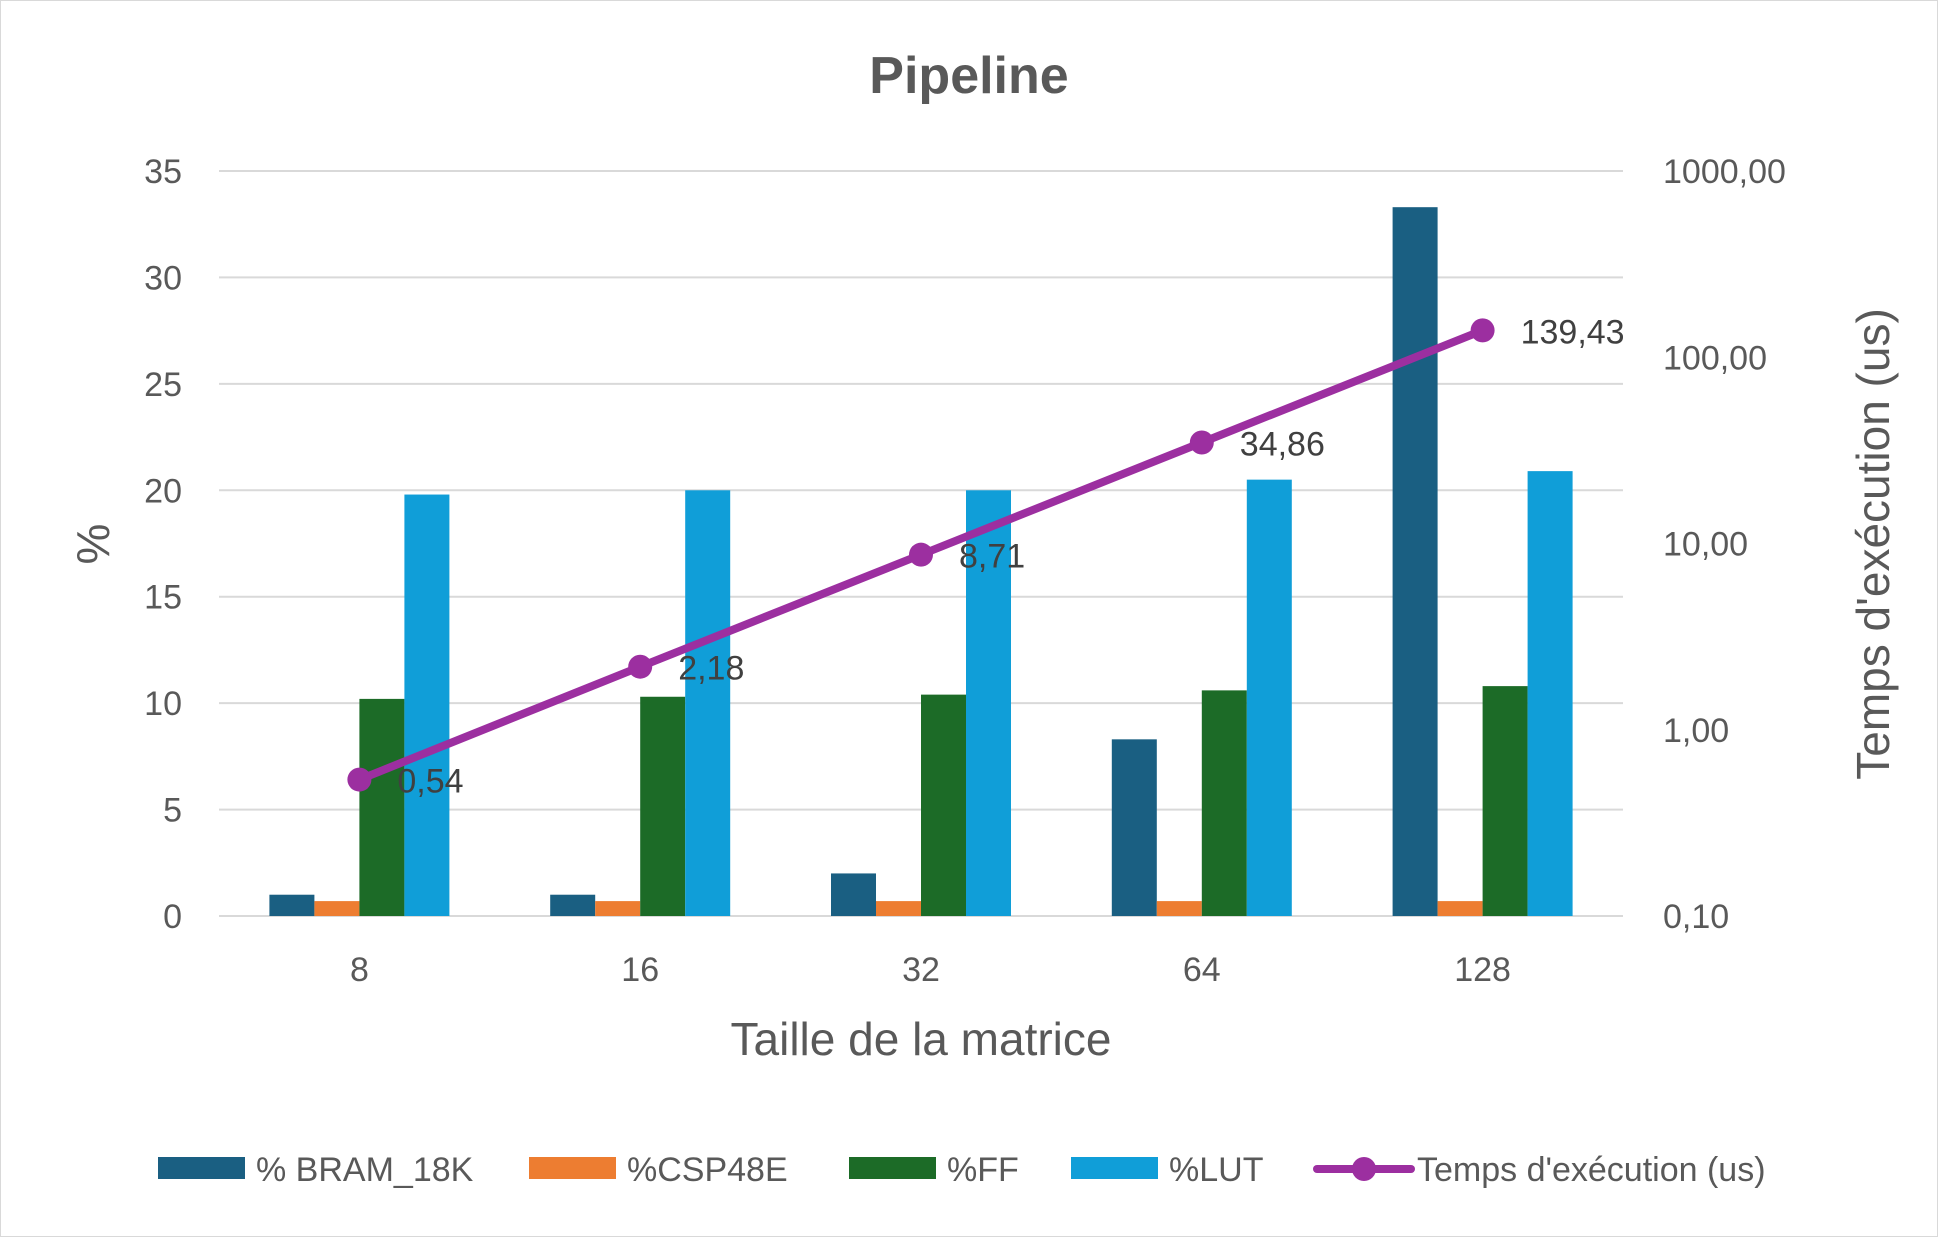  What do you see at coordinates (992, 557) in the screenshot?
I see `data-label: 8,71` at bounding box center [992, 557].